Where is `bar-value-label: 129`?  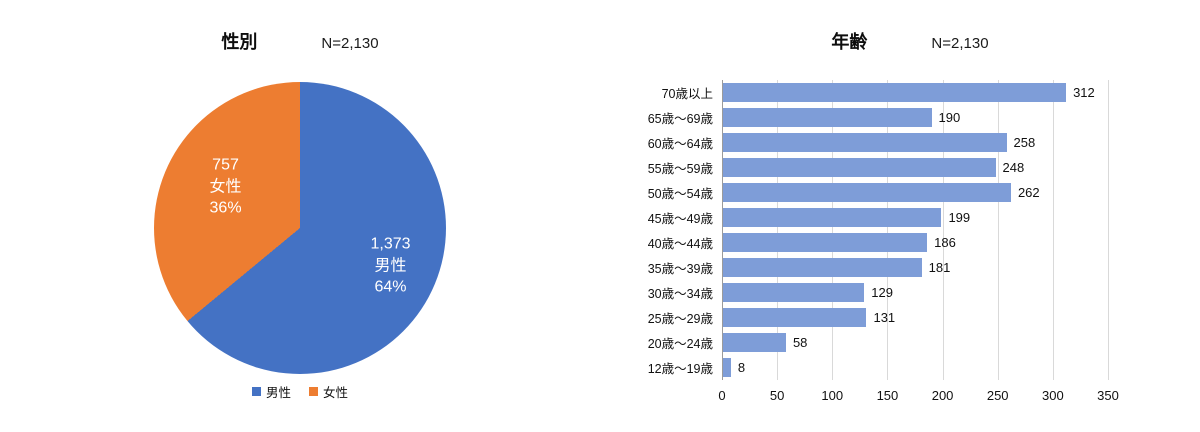
bar-value-label: 129 is located at coordinates (882, 292).